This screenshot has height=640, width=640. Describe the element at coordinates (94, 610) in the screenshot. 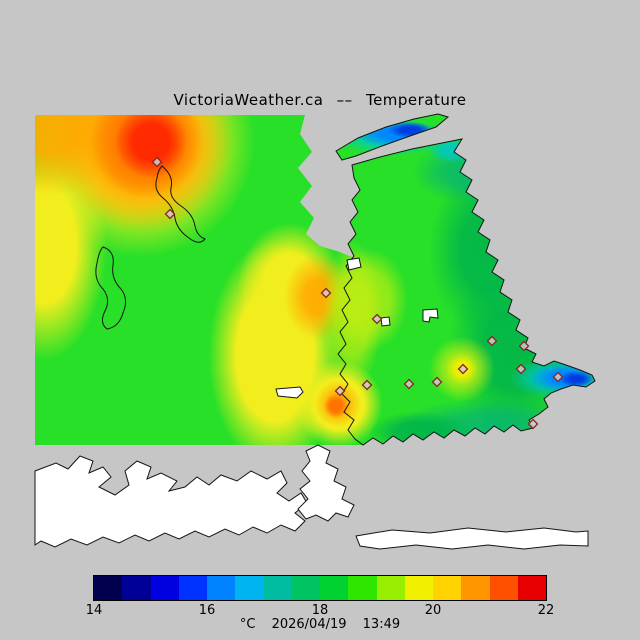

I see `colorbar-tick-label: 14` at that location.